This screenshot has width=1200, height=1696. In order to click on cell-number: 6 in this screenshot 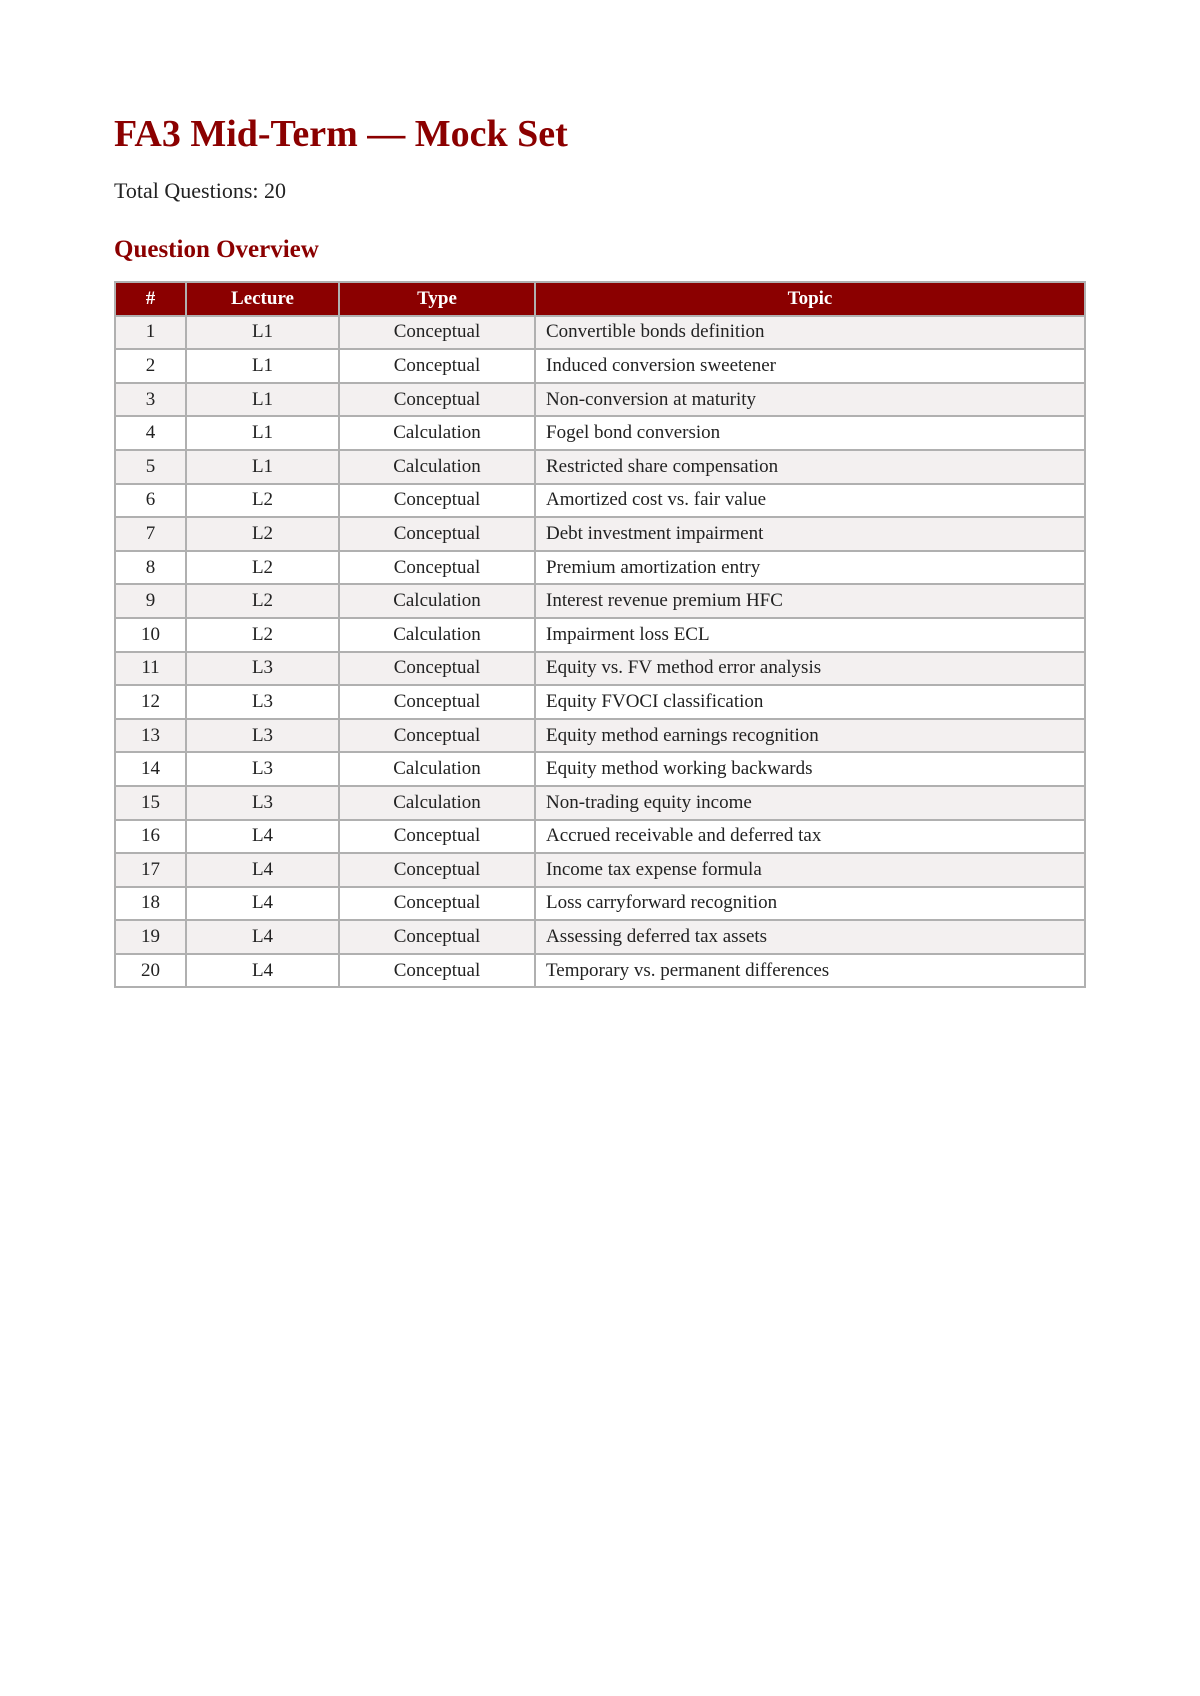, I will do `click(150, 500)`.